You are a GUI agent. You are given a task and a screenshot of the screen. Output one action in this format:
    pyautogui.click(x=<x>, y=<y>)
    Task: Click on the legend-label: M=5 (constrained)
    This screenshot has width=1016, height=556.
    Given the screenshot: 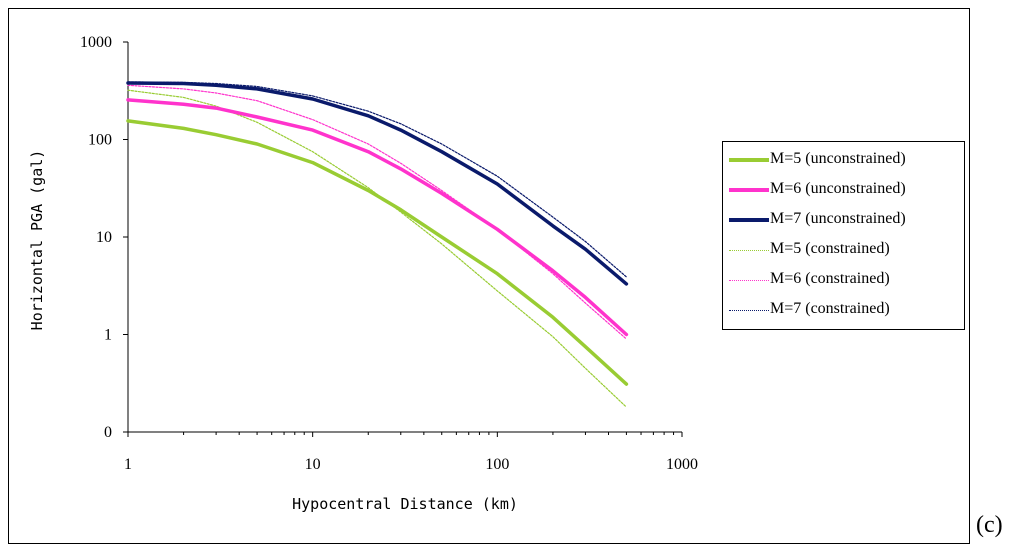 What is the action you would take?
    pyautogui.click(x=830, y=248)
    